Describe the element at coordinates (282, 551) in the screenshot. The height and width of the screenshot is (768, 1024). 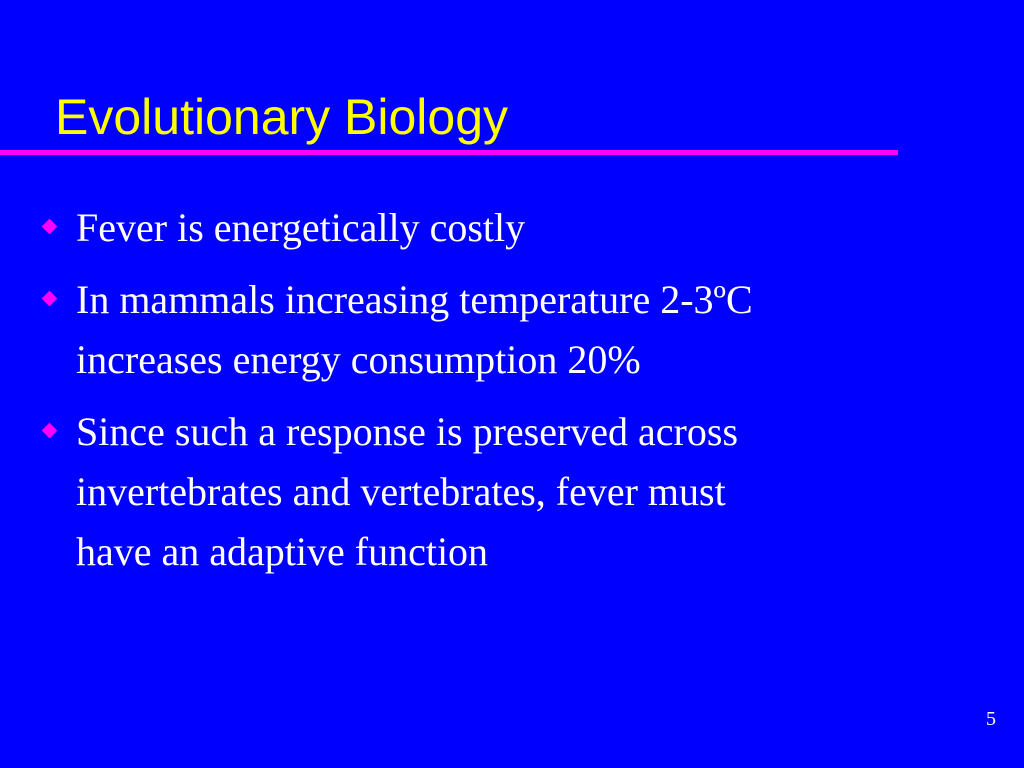
I see `bullet-line: have an adaptive function` at that location.